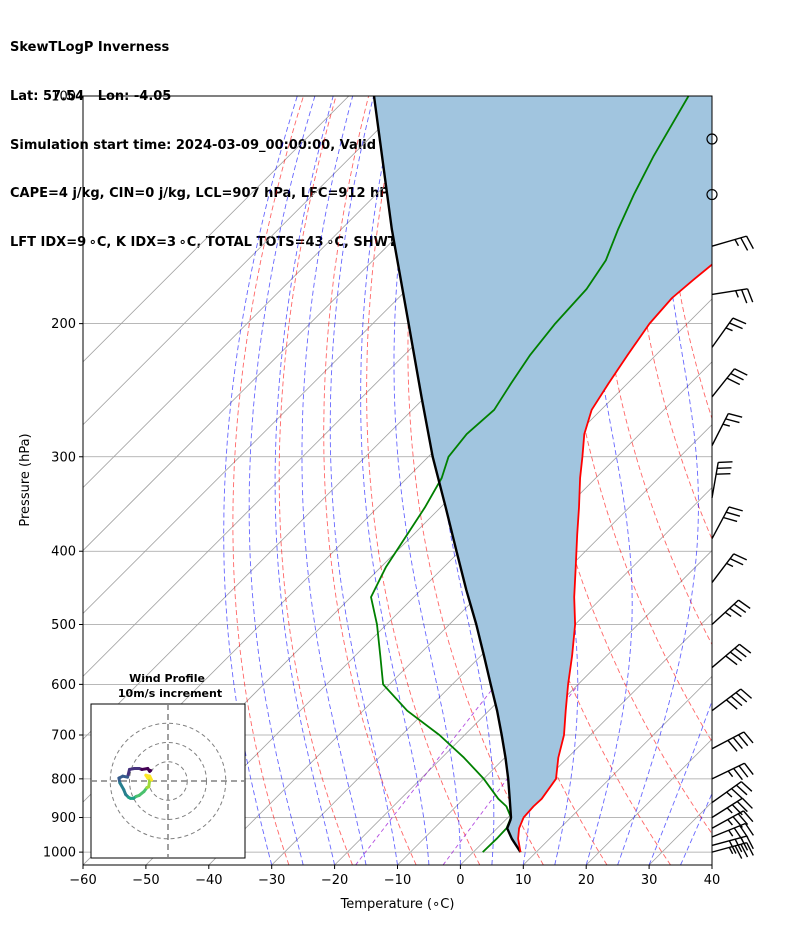 The width and height of the screenshot is (794, 937). Describe the element at coordinates (271, 880) in the screenshot. I see `x-tick-label: −30` at that location.